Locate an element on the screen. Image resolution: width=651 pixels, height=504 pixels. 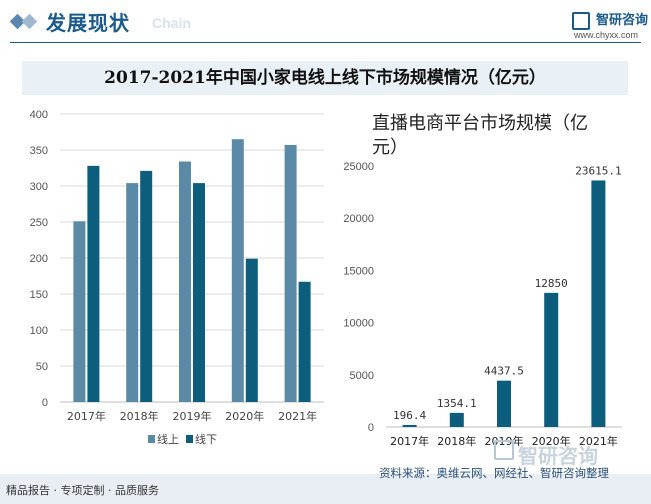
chart1-xtick-label: 2019年 is located at coordinates (192, 416).